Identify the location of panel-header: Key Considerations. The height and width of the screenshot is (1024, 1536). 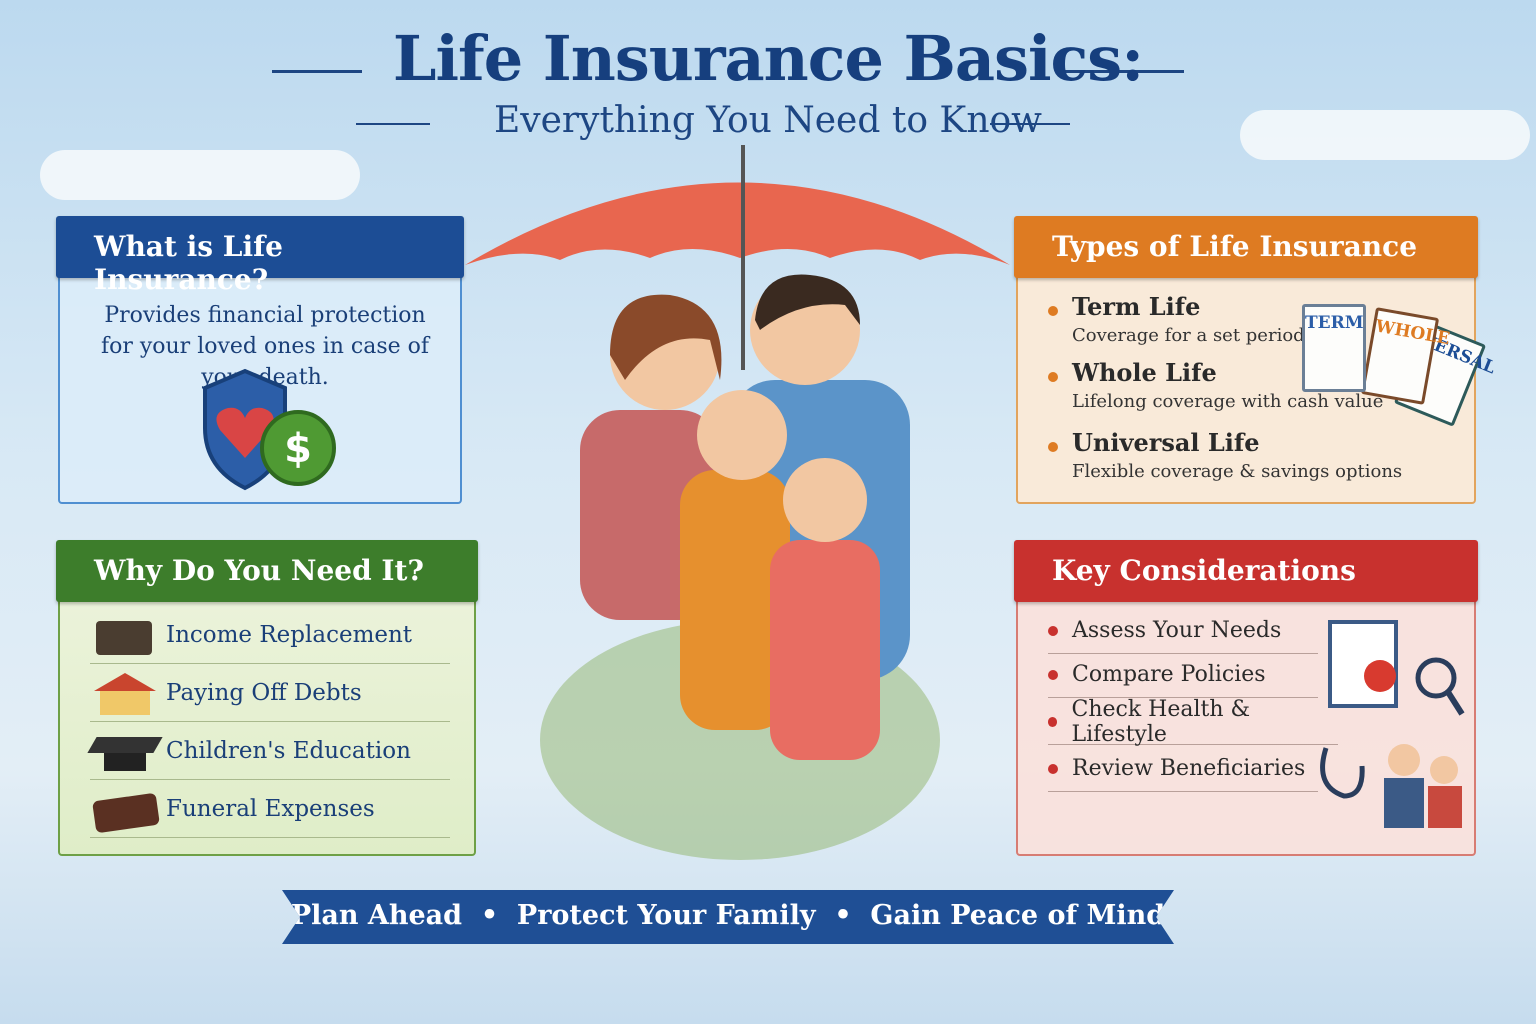
(1246, 571).